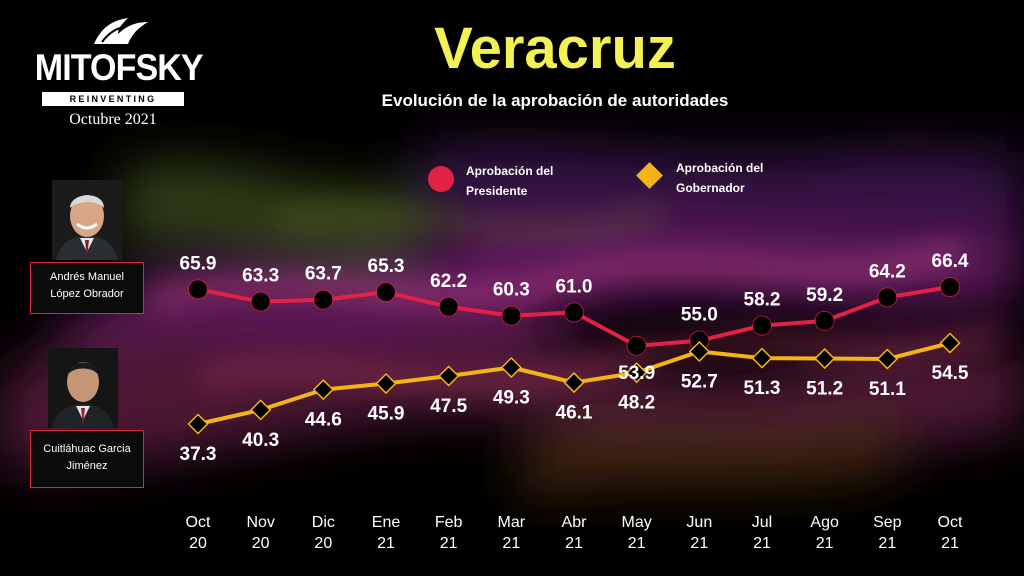  I want to click on x-tick-label-2: Dic 20, so click(323, 533).